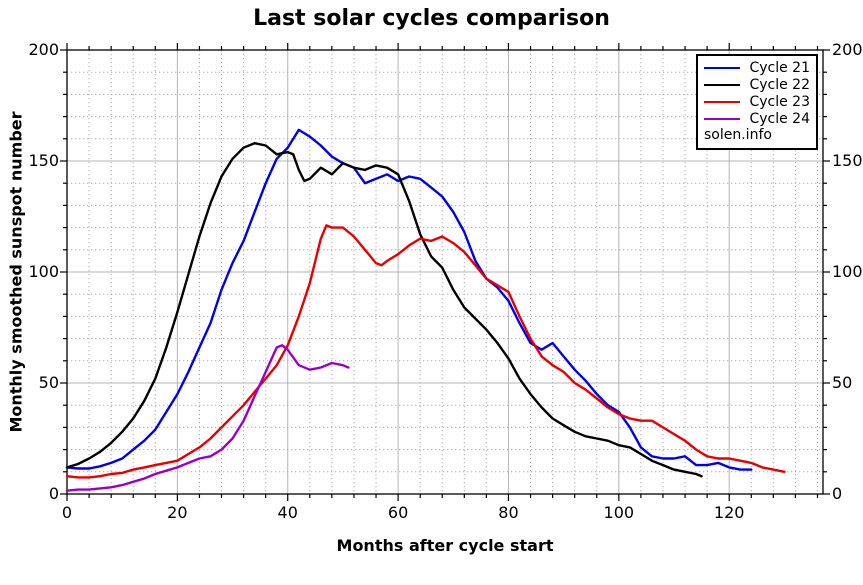 Image resolution: width=863 pixels, height=585 pixels. Describe the element at coordinates (431, 18) in the screenshot. I see `chart-title: Last solar cycles comparison` at that location.